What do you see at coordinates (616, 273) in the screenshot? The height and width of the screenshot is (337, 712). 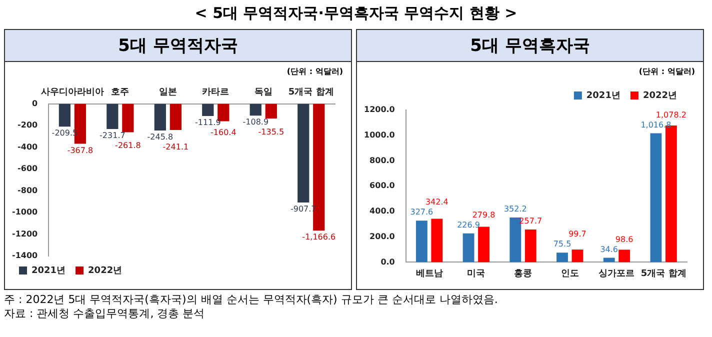 I see `x-tick-label: 싱가포르` at bounding box center [616, 273].